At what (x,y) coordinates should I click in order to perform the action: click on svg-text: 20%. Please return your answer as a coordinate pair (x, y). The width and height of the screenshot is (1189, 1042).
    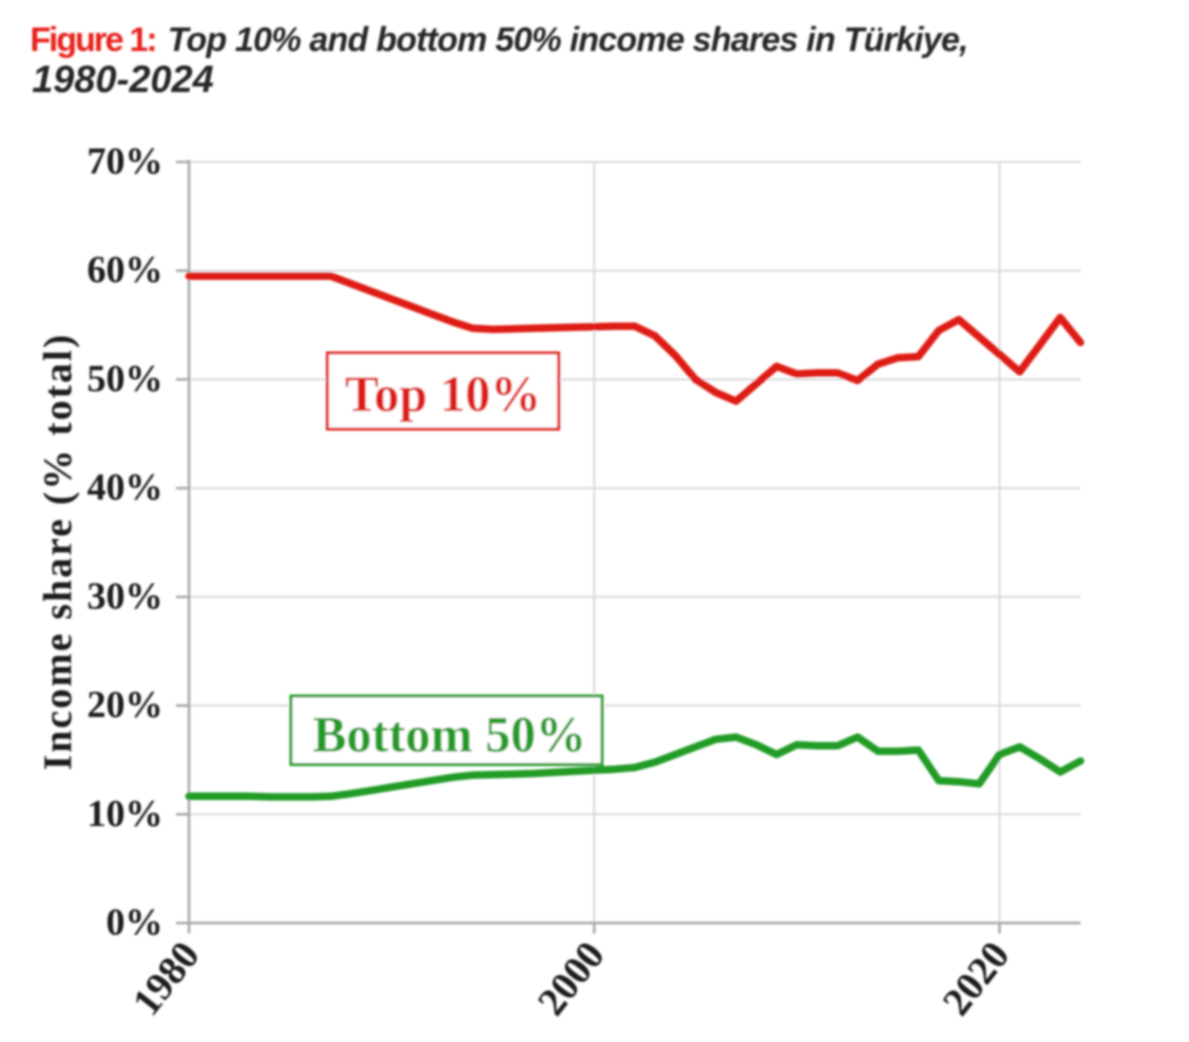
    Looking at the image, I should click on (125, 705).